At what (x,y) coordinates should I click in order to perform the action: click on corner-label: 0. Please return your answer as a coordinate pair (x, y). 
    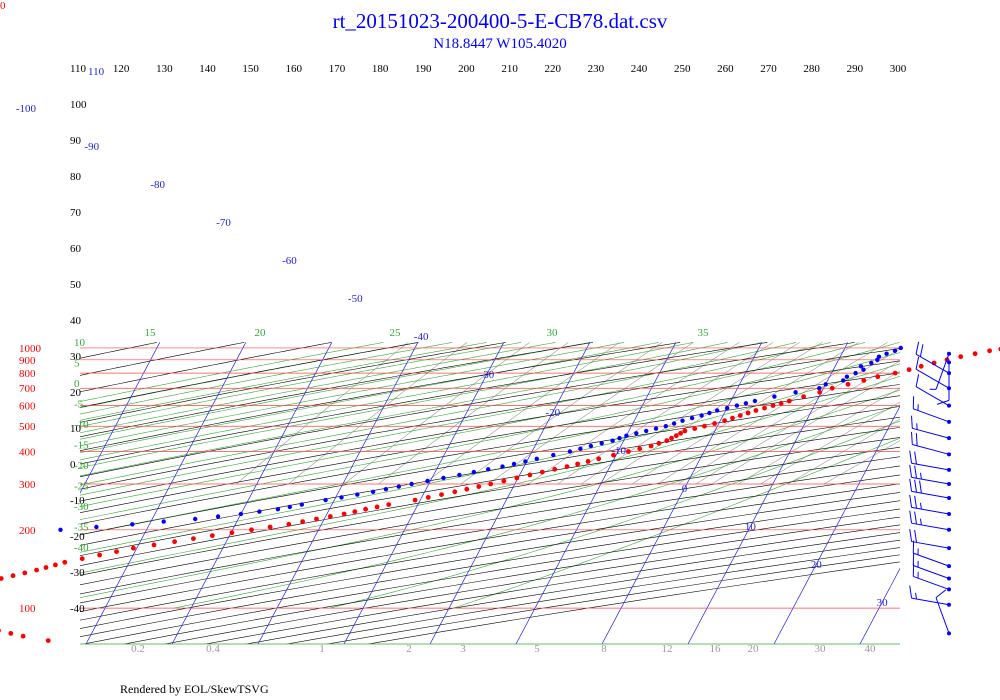
    Looking at the image, I should click on (3, 6).